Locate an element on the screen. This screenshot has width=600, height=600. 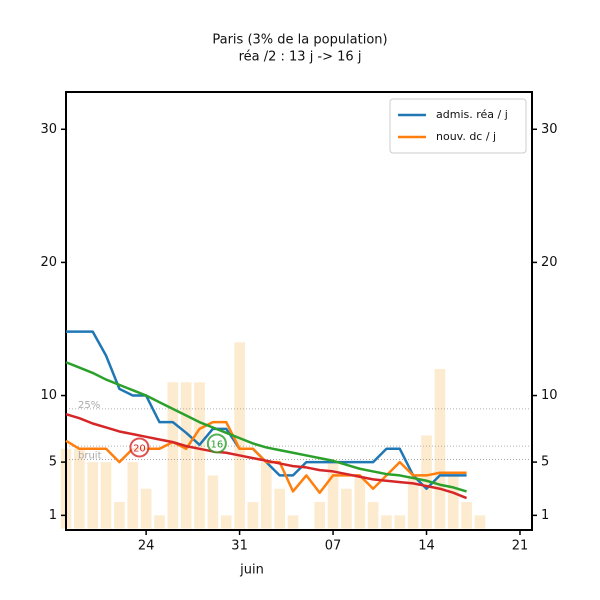
y-tick-label: 5 is located at coordinates (53, 462).